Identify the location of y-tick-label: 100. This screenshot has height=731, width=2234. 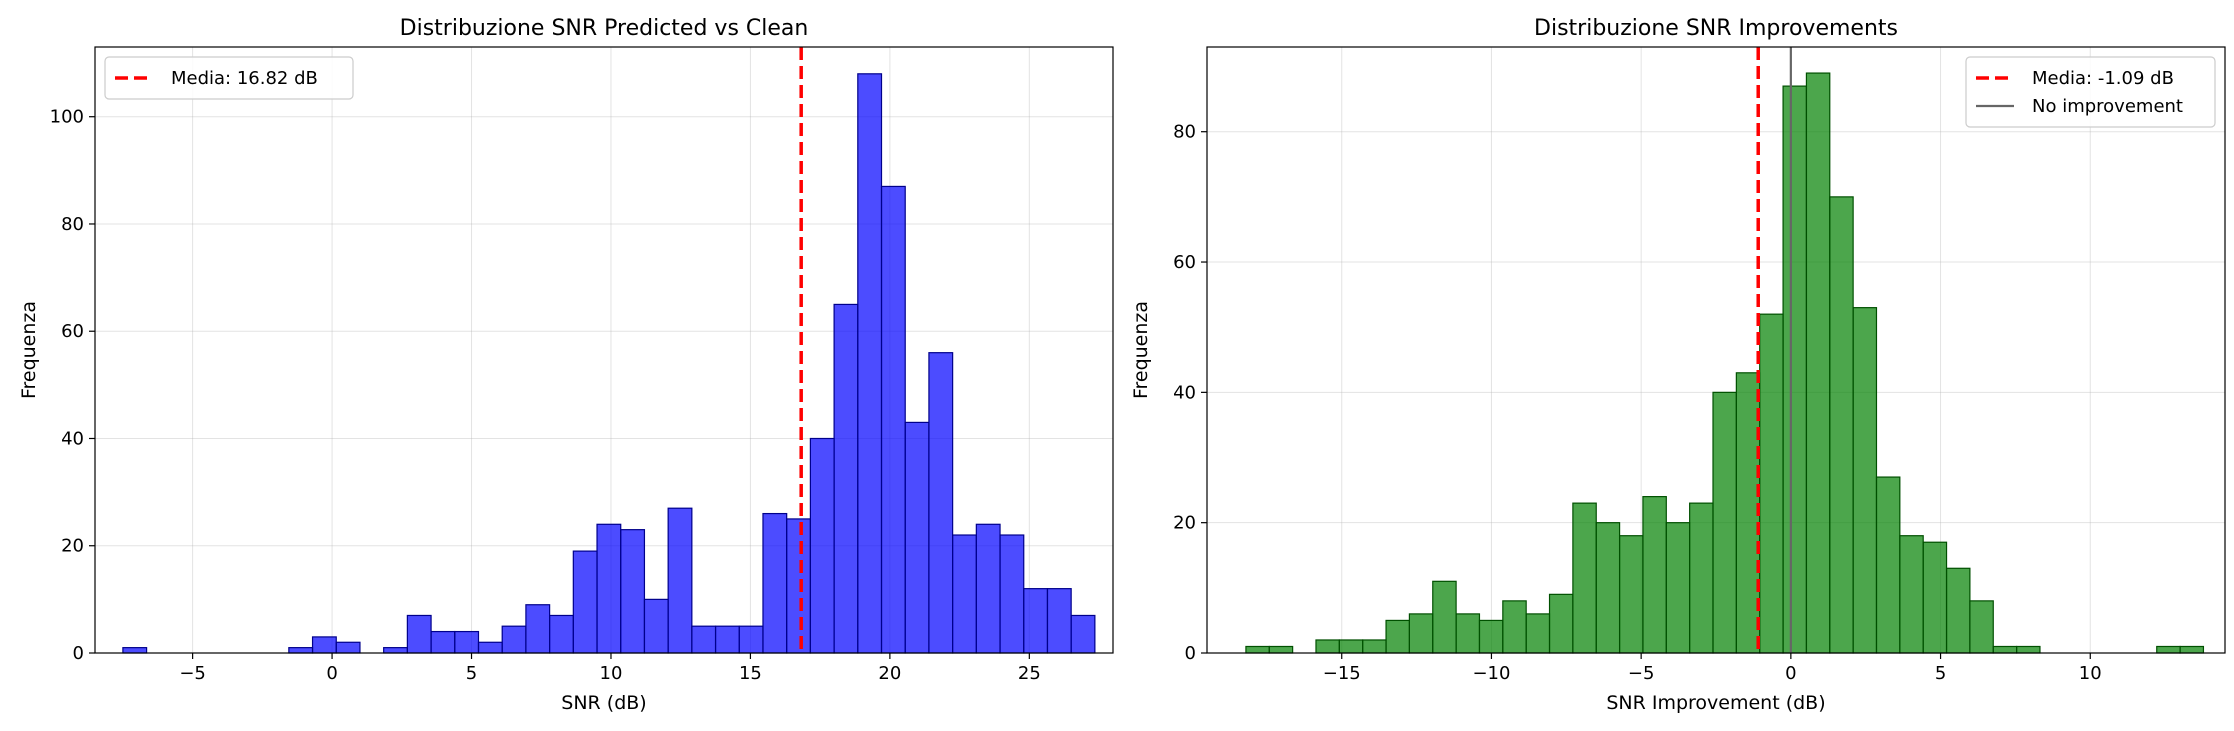
(67, 117).